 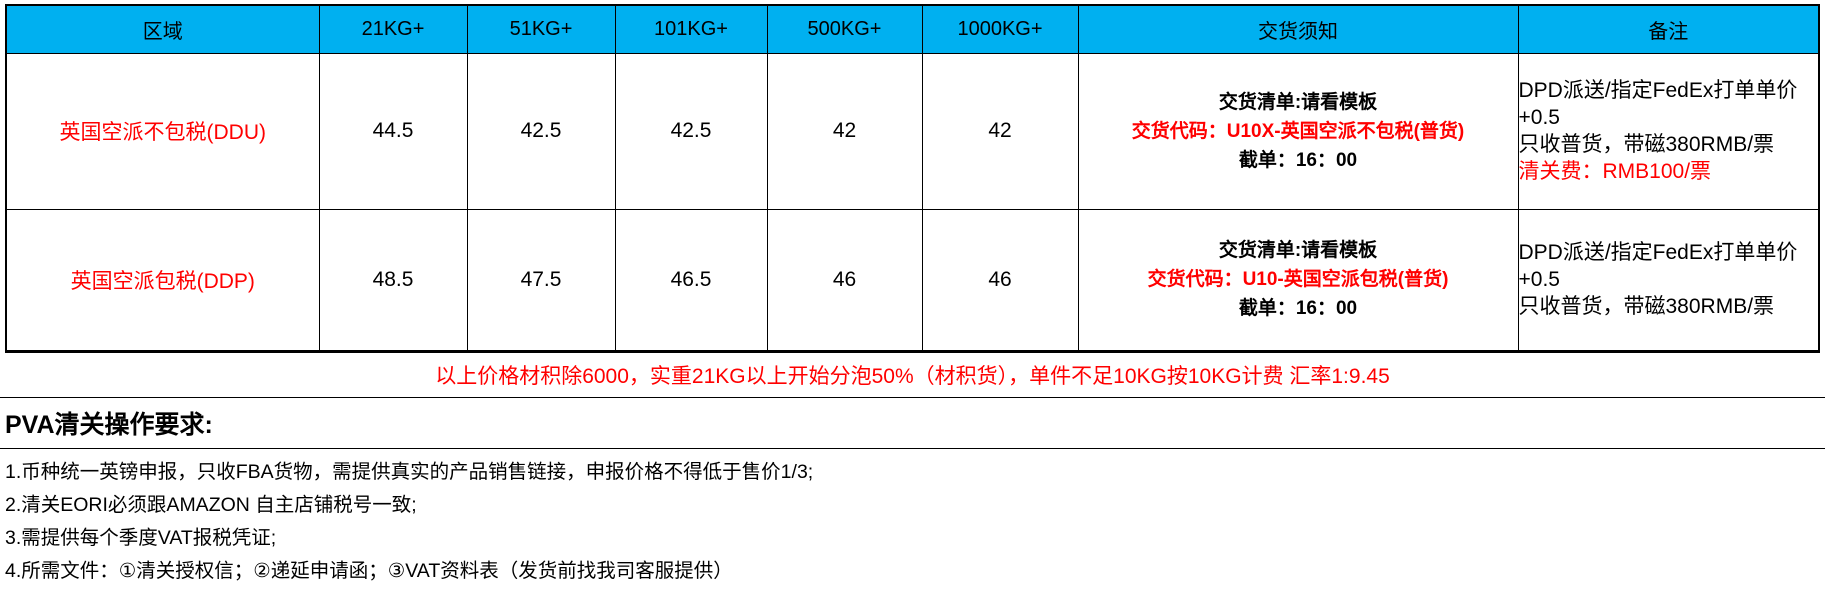 I want to click on price-ddp-500kg: 46, so click(x=844, y=280).